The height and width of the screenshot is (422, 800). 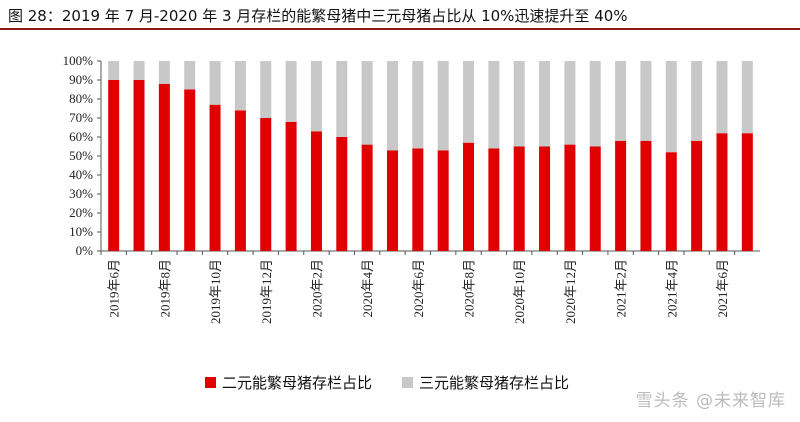 I want to click on legend-item-series-b: 三元能繁母猪存栏占比, so click(x=485, y=382).